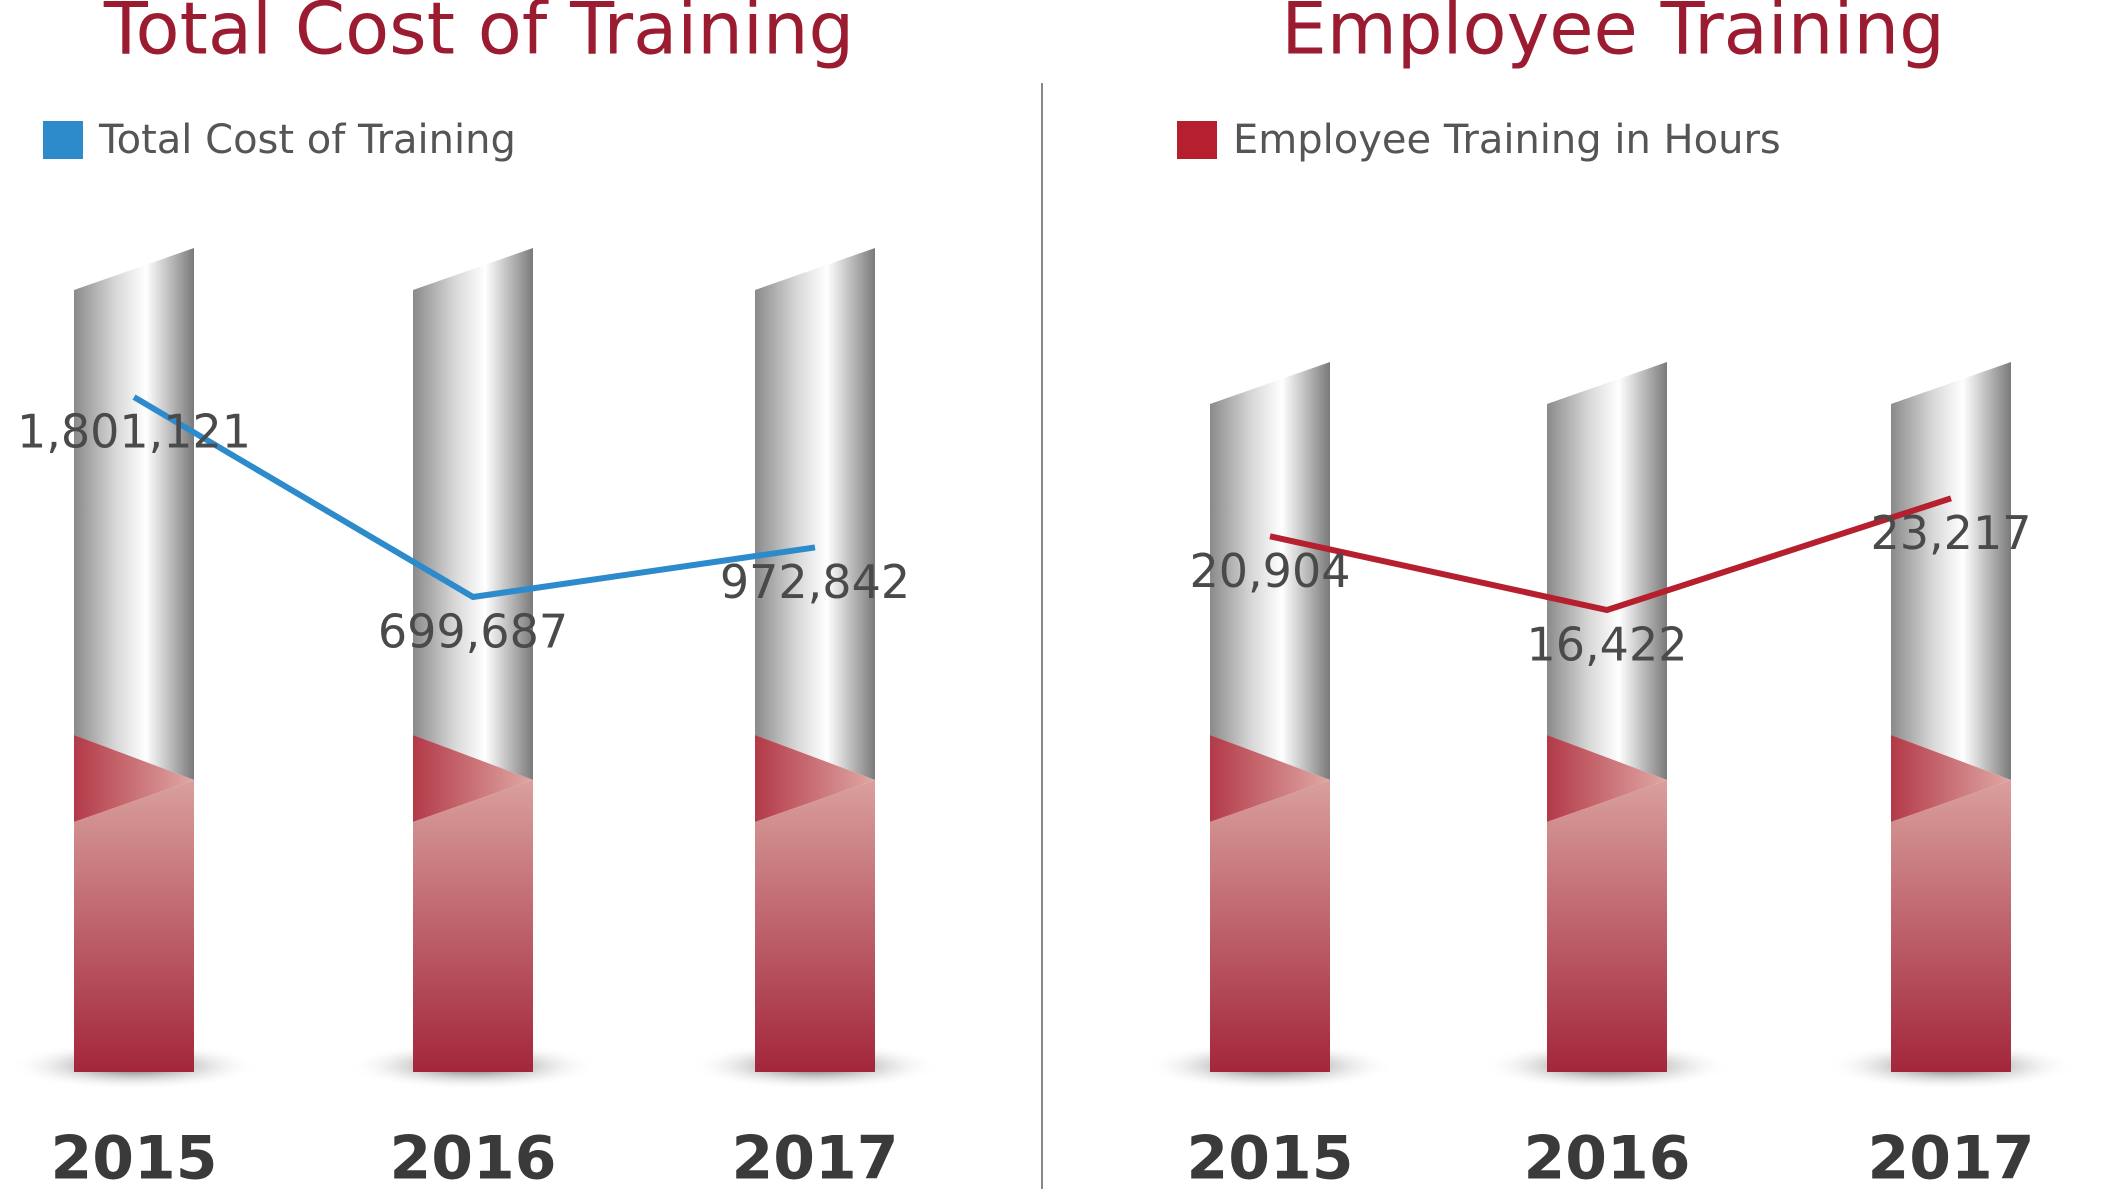 This screenshot has height=1189, width=2103. What do you see at coordinates (1951, 533) in the screenshot?
I see `data-label: 23,217` at bounding box center [1951, 533].